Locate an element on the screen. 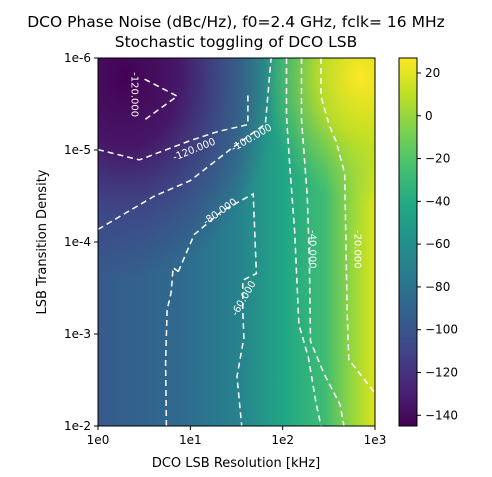  y-tick-label: 1e-2 is located at coordinates (77, 426).